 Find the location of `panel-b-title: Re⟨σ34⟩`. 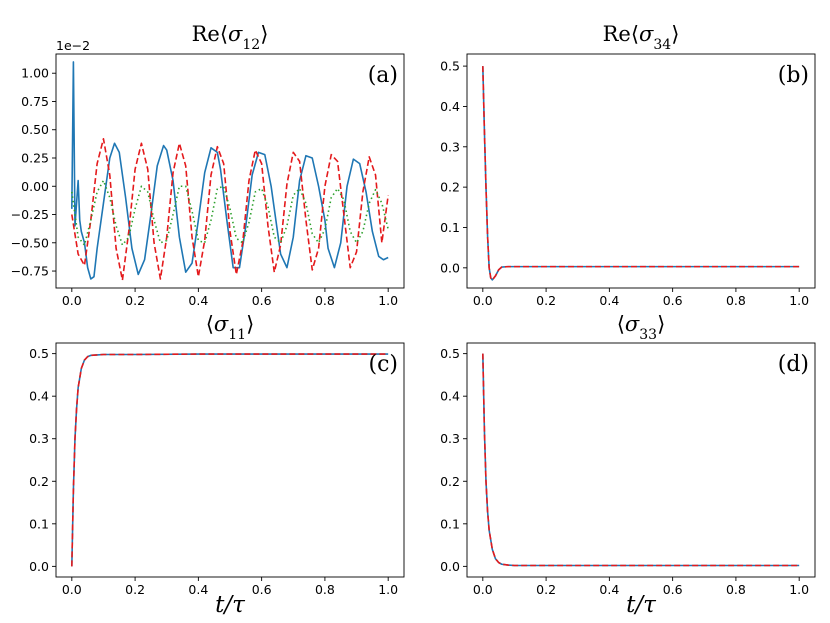

panel-b-title: Re⟨σ34⟩ is located at coordinates (641, 37).